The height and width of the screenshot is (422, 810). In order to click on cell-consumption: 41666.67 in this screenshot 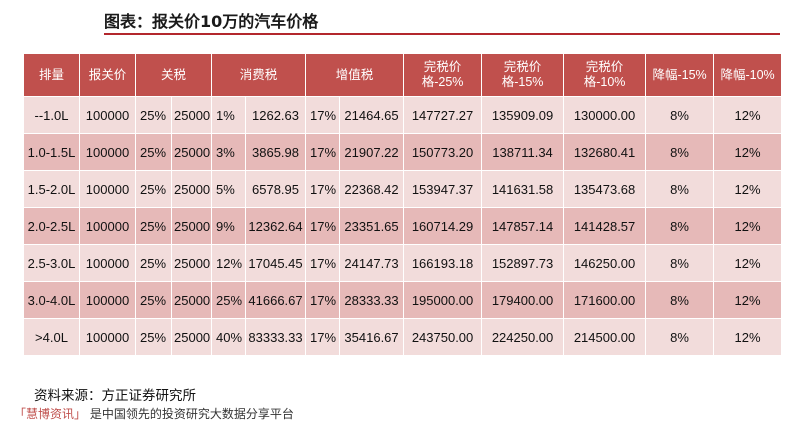, I will do `click(276, 300)`.